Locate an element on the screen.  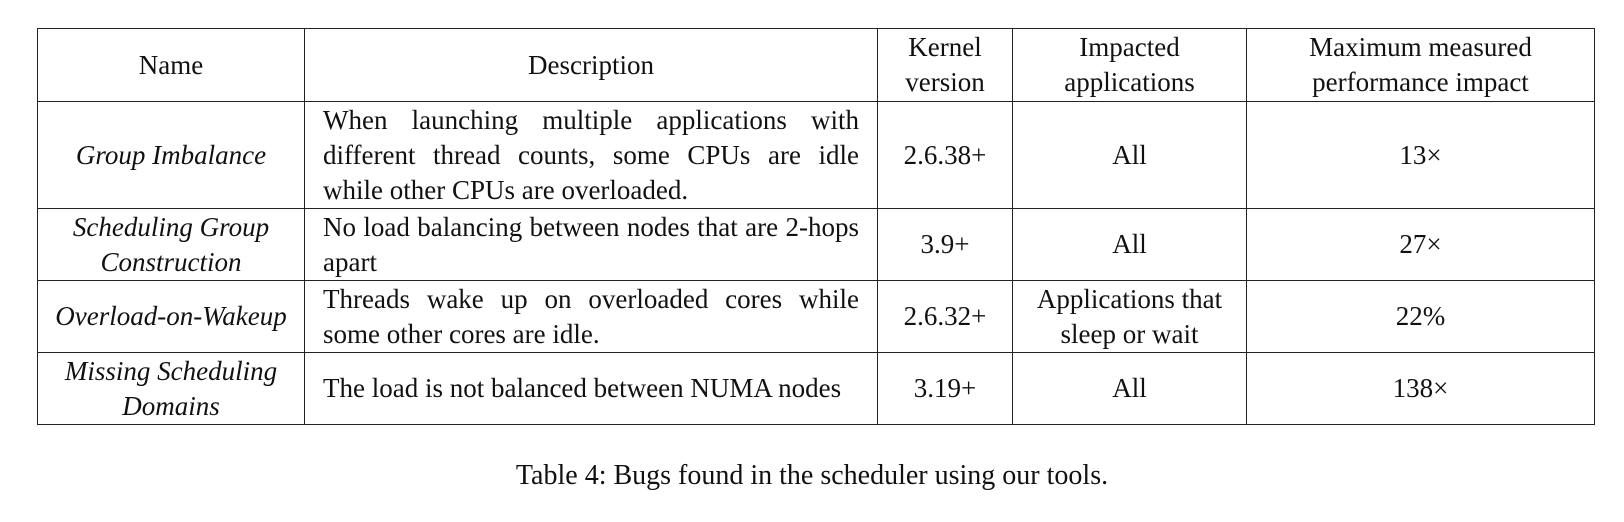
kernel-version: 2.6.38+ is located at coordinates (945, 155).